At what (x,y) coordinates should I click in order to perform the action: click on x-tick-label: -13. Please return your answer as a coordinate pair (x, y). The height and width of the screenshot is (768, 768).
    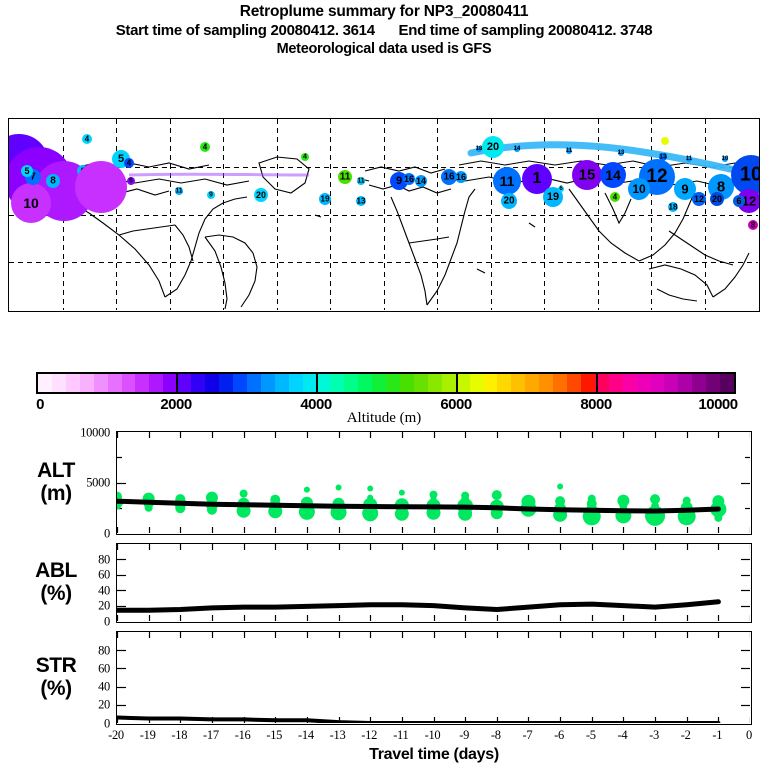
    Looking at the image, I should click on (337, 735).